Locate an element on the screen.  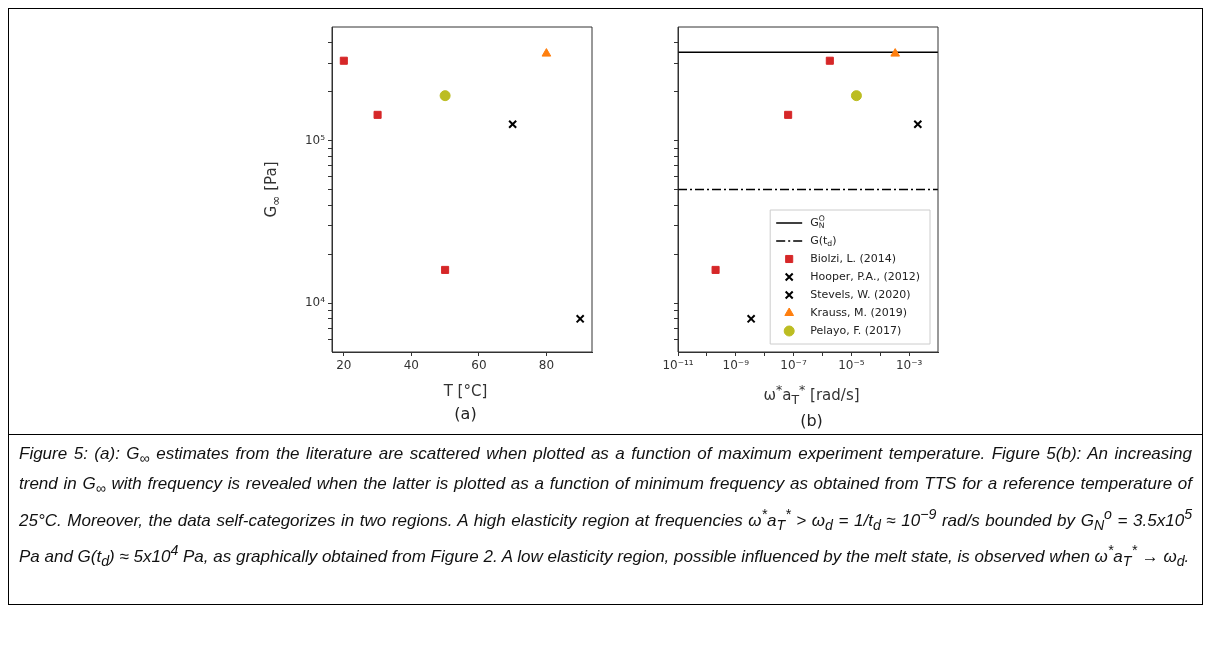
x-tick-label: 60 is located at coordinates (478, 365).